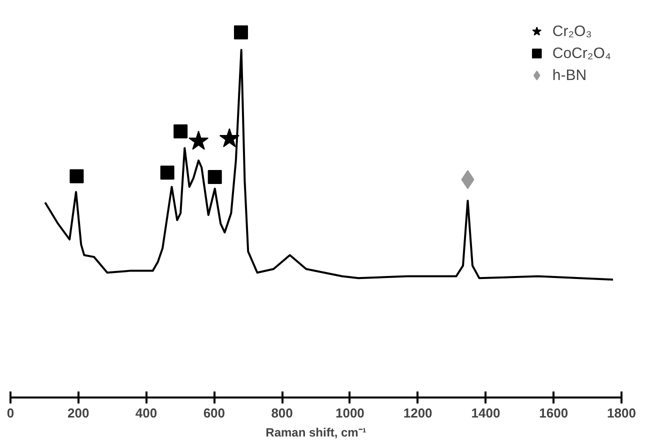  Describe the element at coordinates (572, 31) in the screenshot. I see `legend-label: Cr₂O₃` at that location.